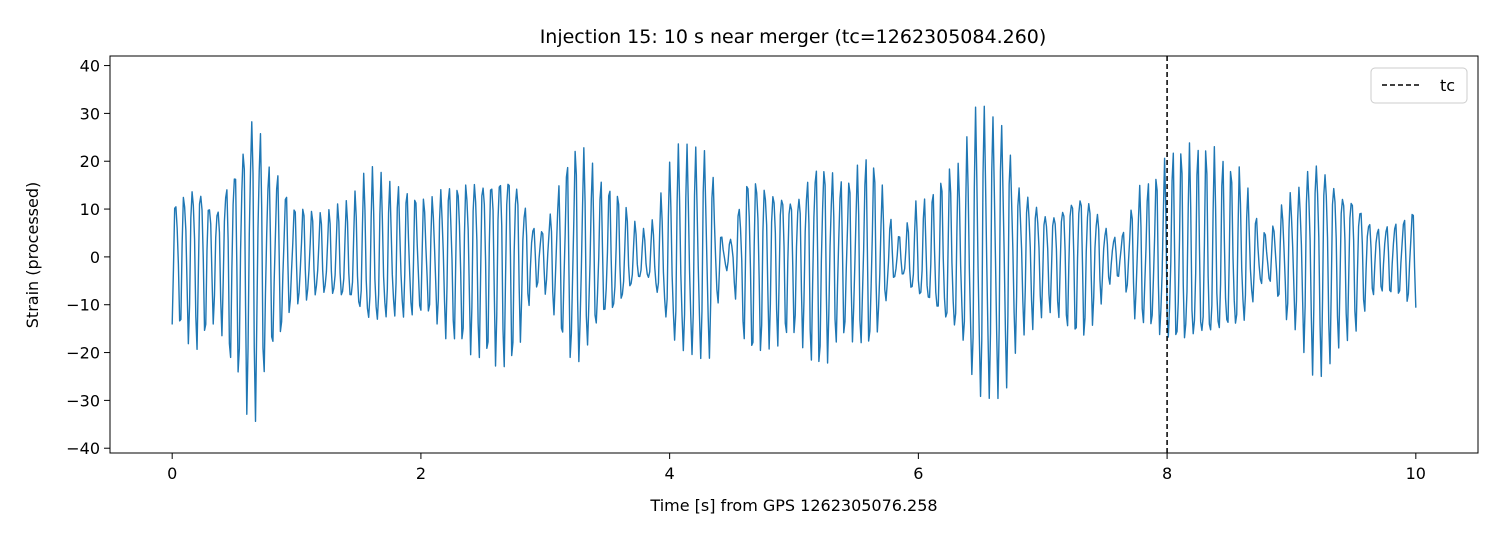 This screenshot has width=1500, height=540. Describe the element at coordinates (90, 161) in the screenshot. I see `y-tick-label: 20` at that location.